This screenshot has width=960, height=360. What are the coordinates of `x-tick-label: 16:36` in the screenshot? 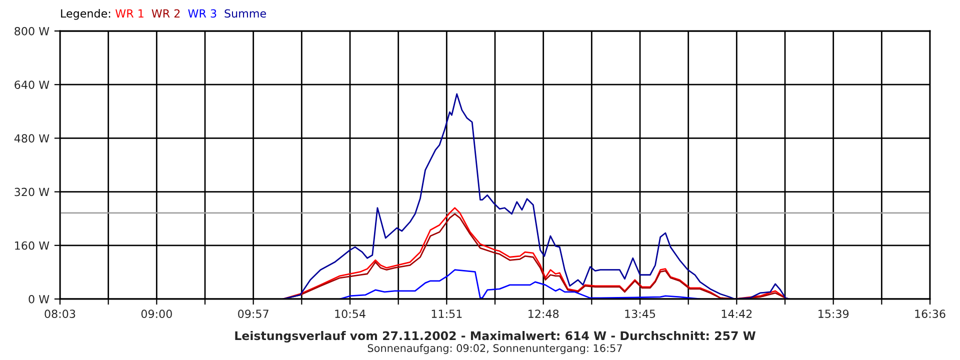 It's located at (930, 314).